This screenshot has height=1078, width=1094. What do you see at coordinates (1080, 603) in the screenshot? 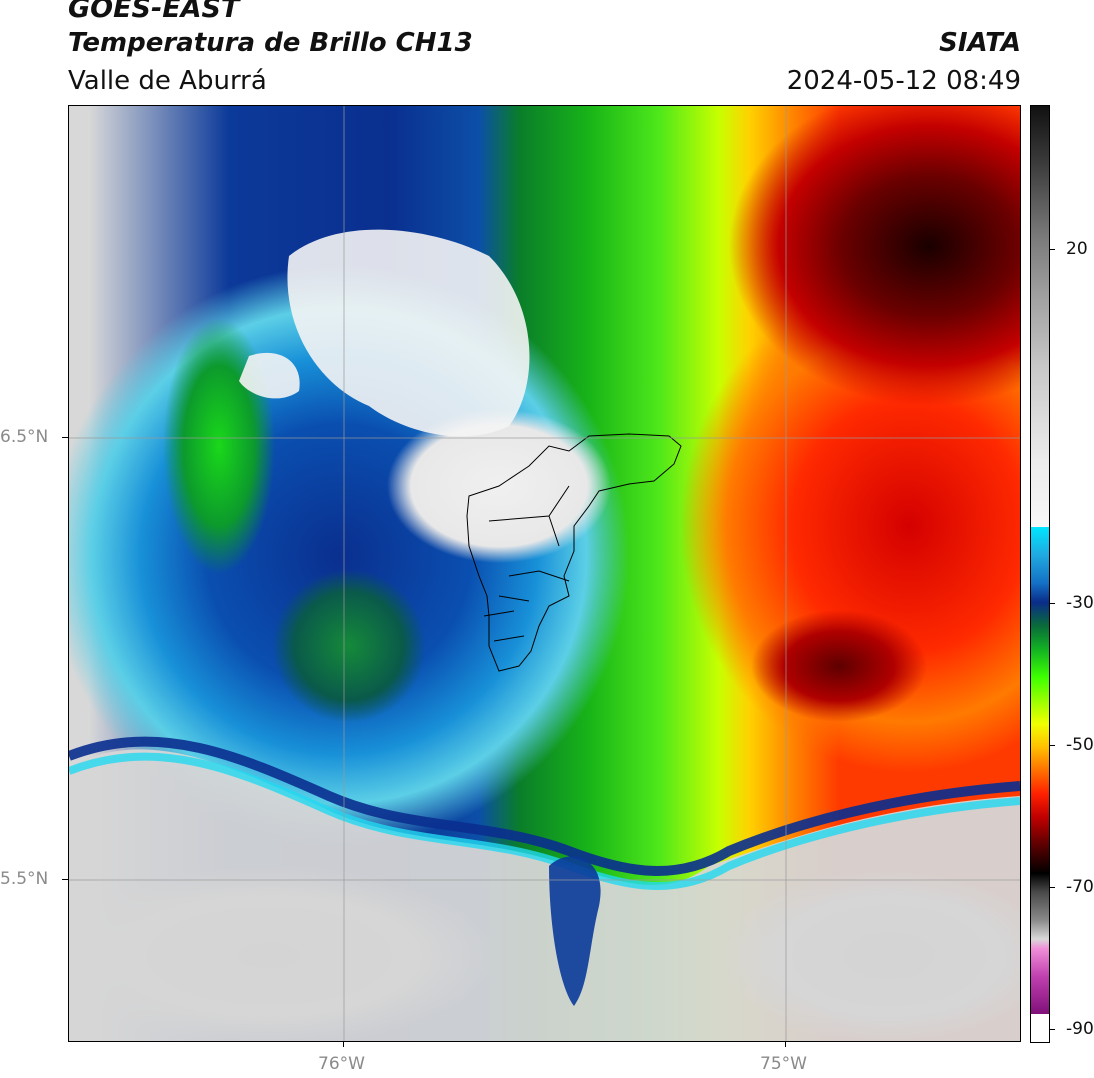
I see `colorbar-label-minus30: -30` at bounding box center [1080, 603].